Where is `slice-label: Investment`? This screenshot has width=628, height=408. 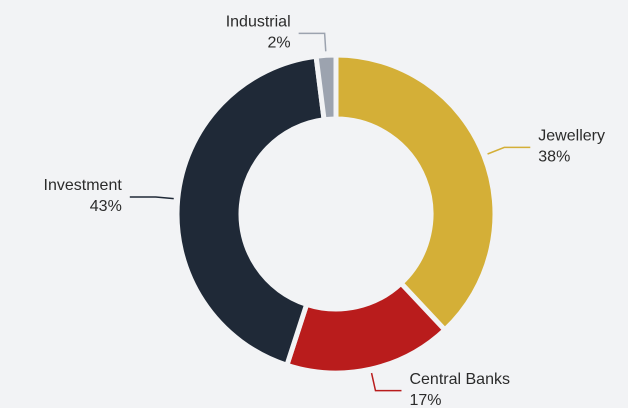
slice-label: Investment is located at coordinates (83, 185).